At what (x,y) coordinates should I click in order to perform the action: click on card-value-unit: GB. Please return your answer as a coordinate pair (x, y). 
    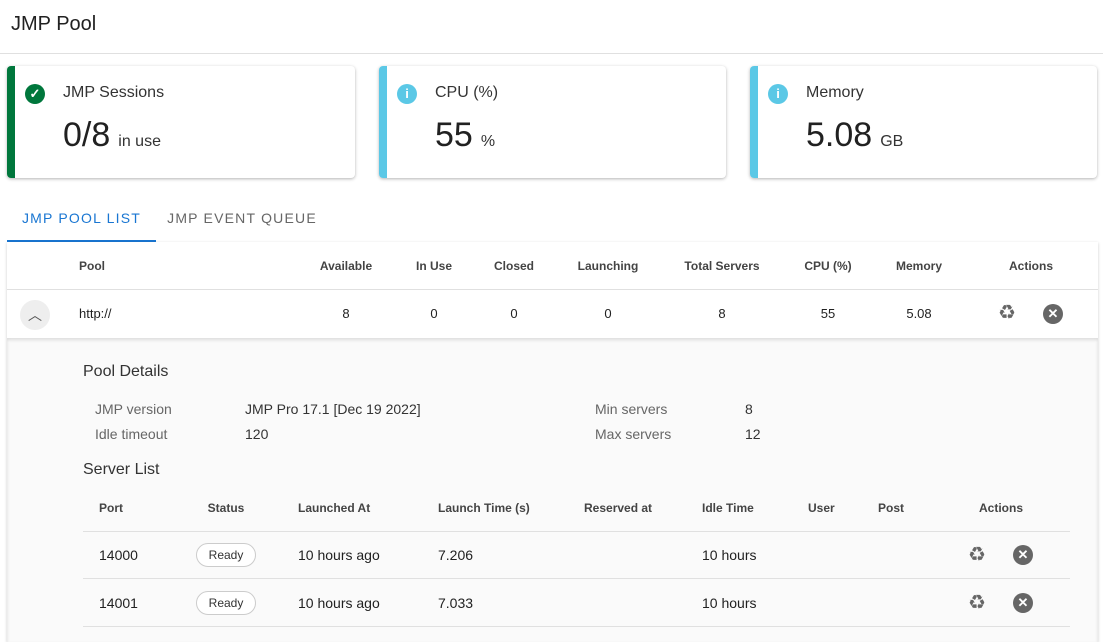
    Looking at the image, I should click on (892, 141).